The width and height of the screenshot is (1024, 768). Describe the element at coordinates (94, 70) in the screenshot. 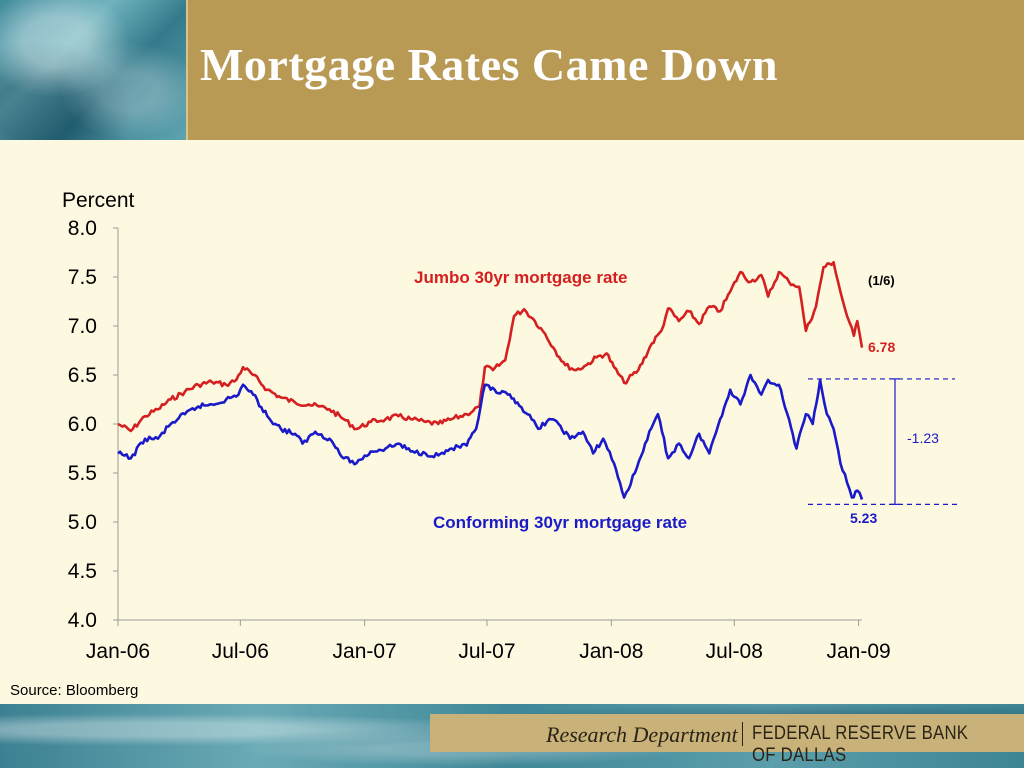

I see `world-map-image` at that location.